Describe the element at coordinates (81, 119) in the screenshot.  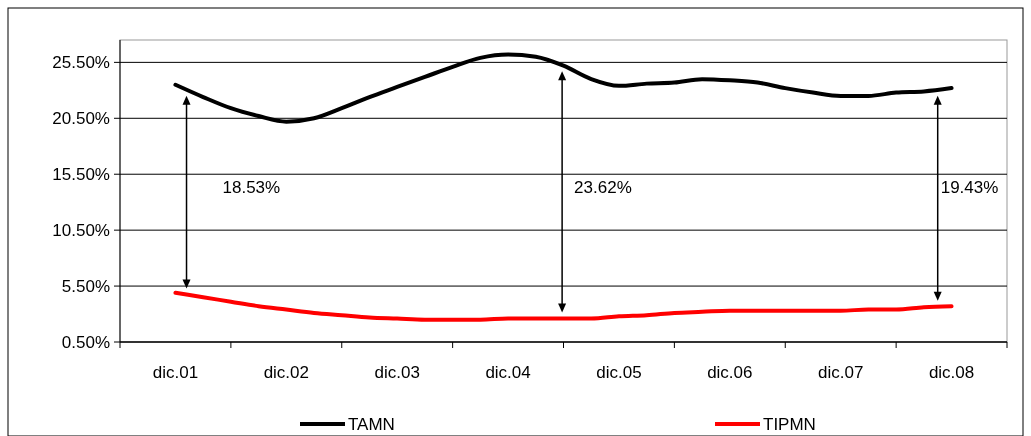
I see `y-tick-label: 20.50%` at that location.